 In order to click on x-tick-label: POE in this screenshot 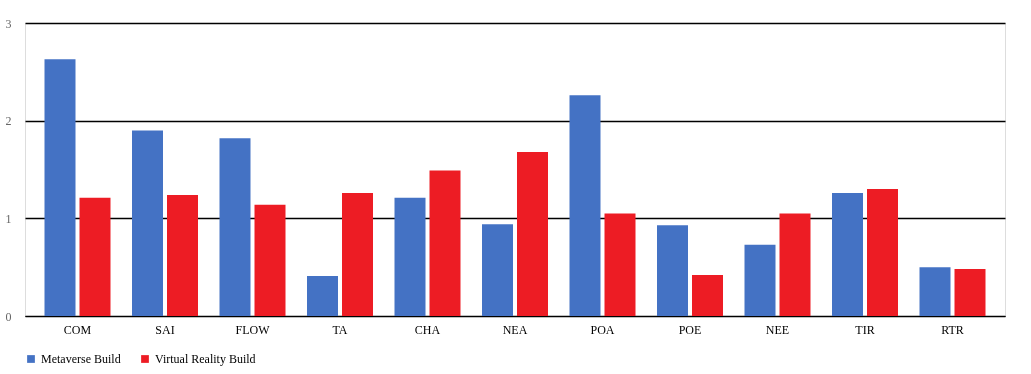, I will do `click(690, 329)`.